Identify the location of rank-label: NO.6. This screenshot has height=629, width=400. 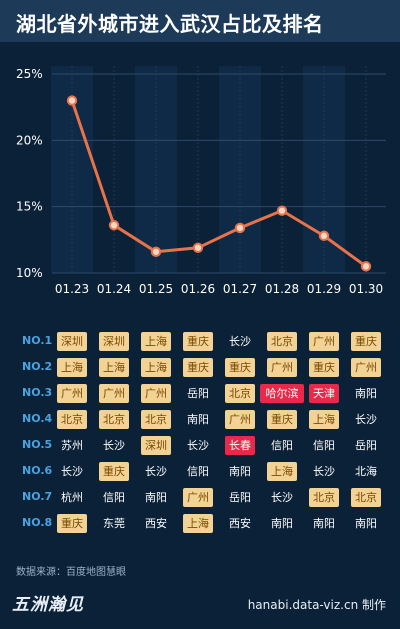
(37, 470).